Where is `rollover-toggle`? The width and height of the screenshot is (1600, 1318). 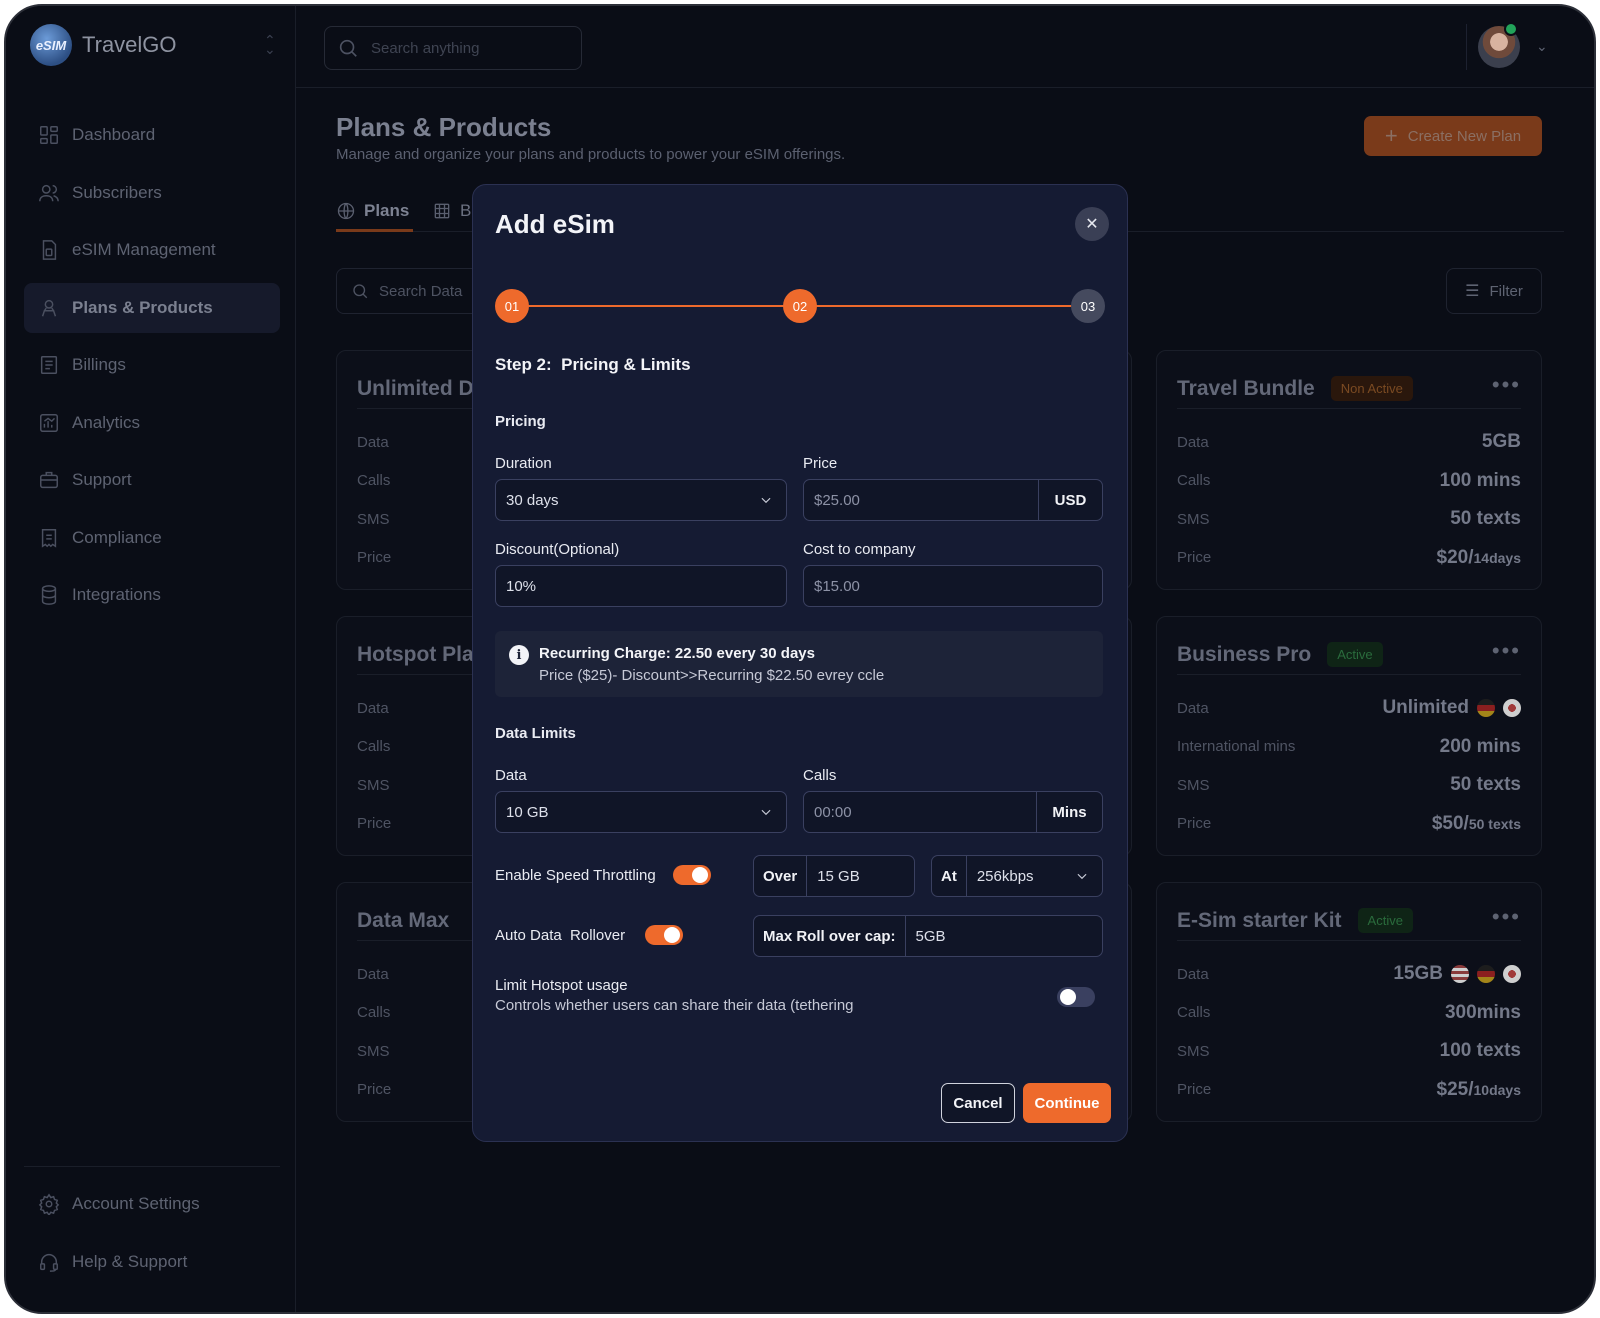
rollover-toggle is located at coordinates (664, 935).